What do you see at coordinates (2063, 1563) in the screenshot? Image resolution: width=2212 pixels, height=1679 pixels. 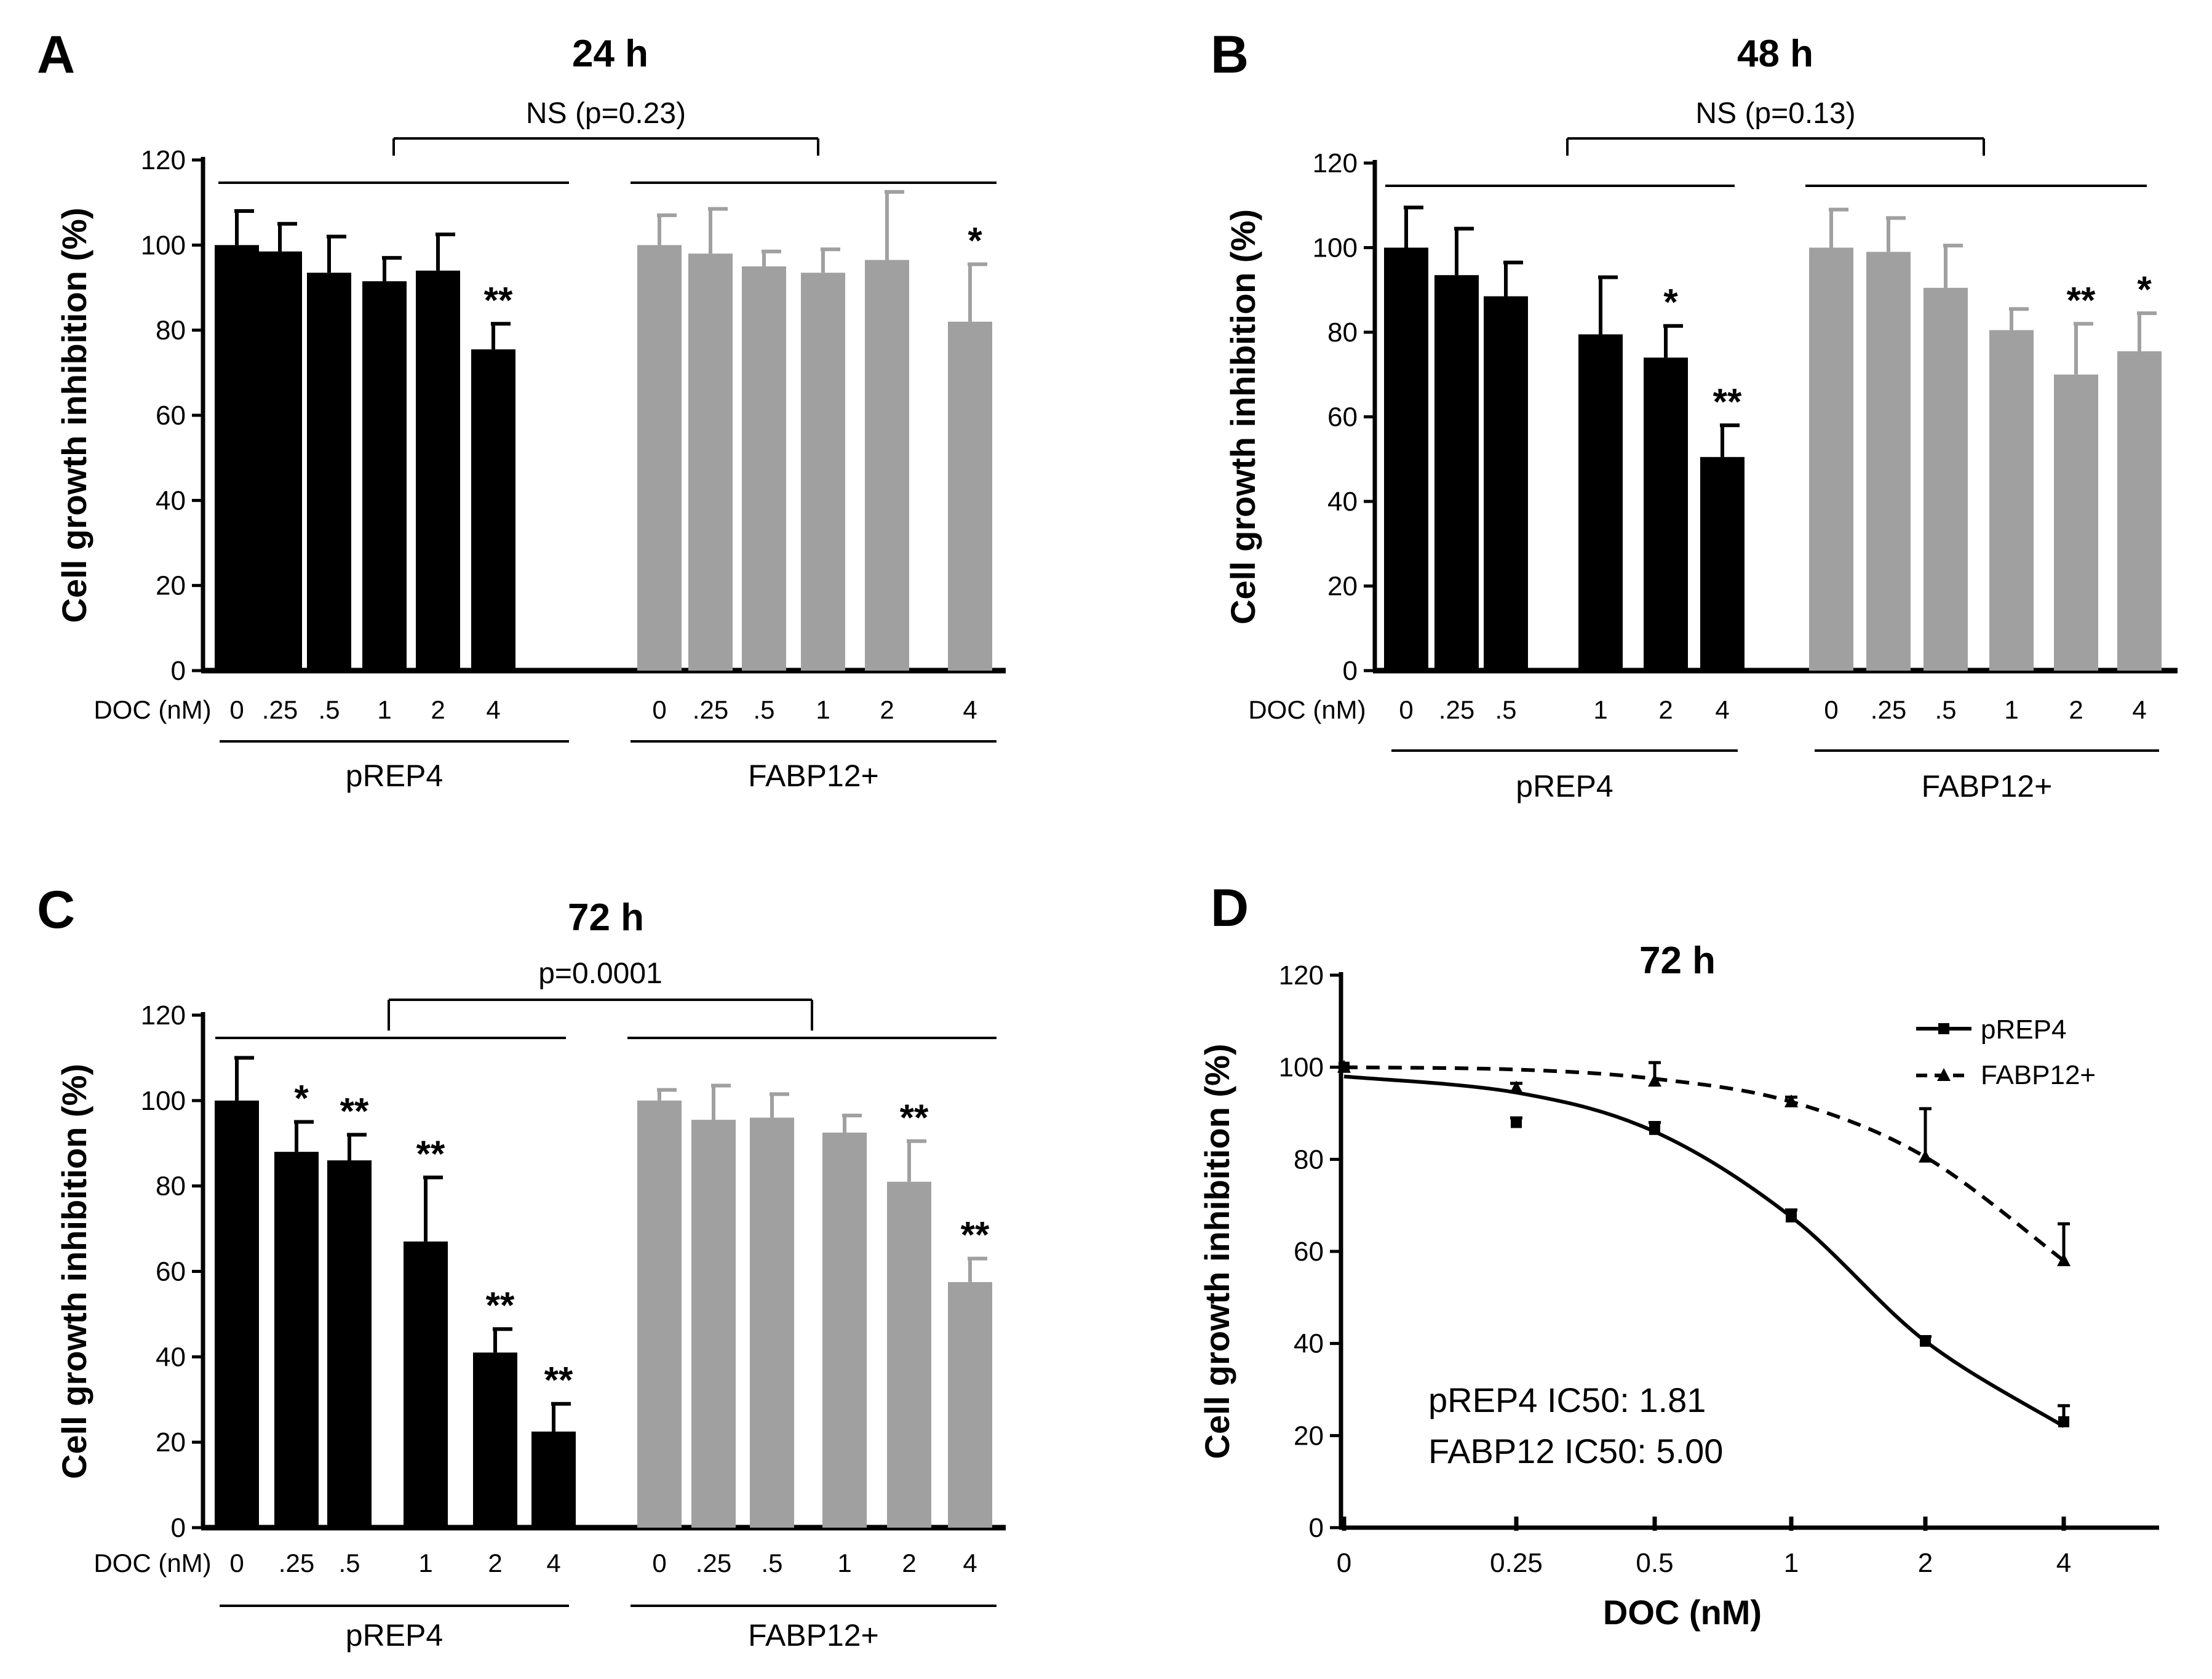 I see `x-tick-label: 4` at bounding box center [2063, 1563].